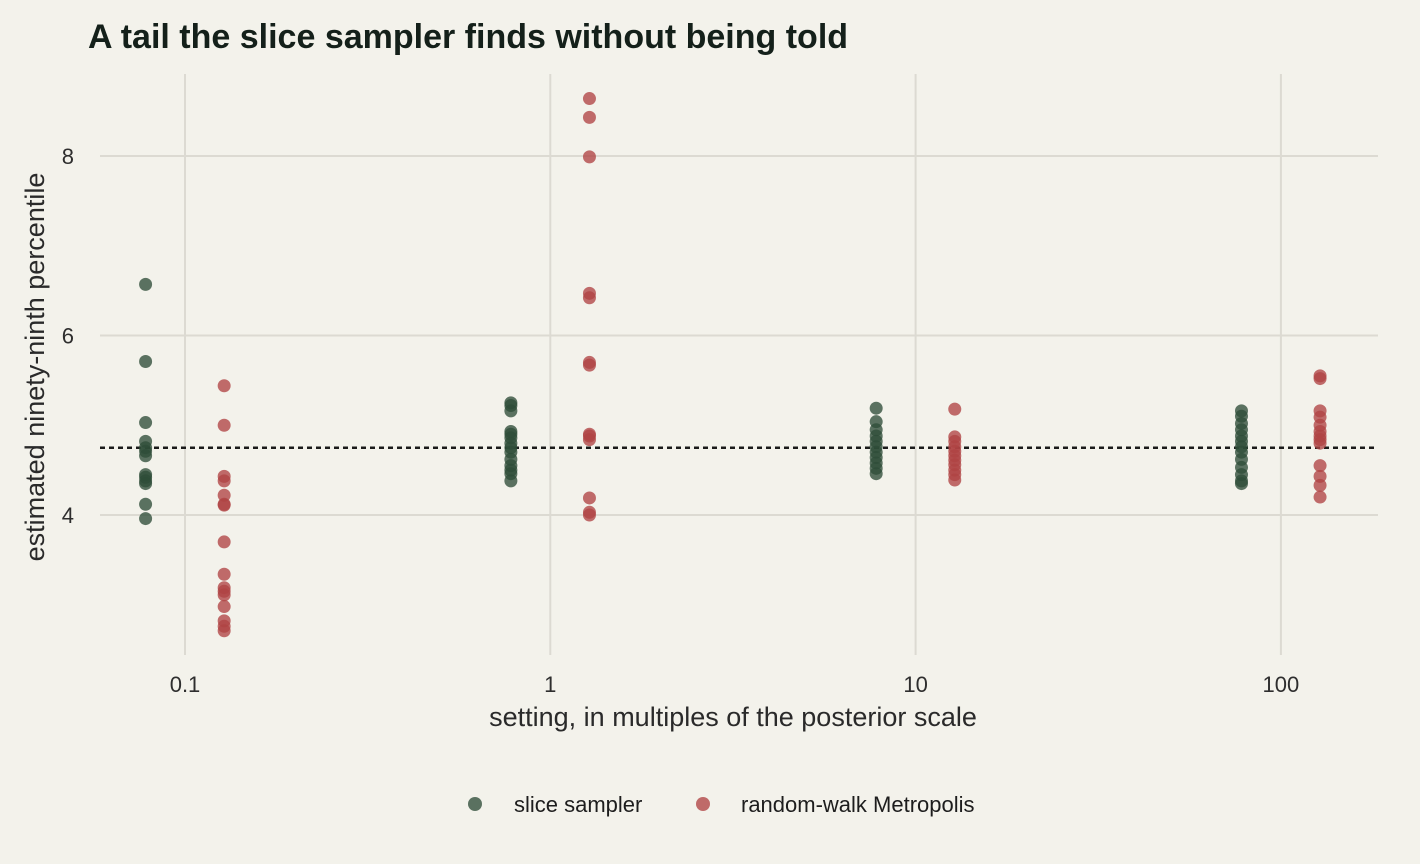  What do you see at coordinates (185, 684) in the screenshot?
I see `x-tick-label: 0.1` at bounding box center [185, 684].